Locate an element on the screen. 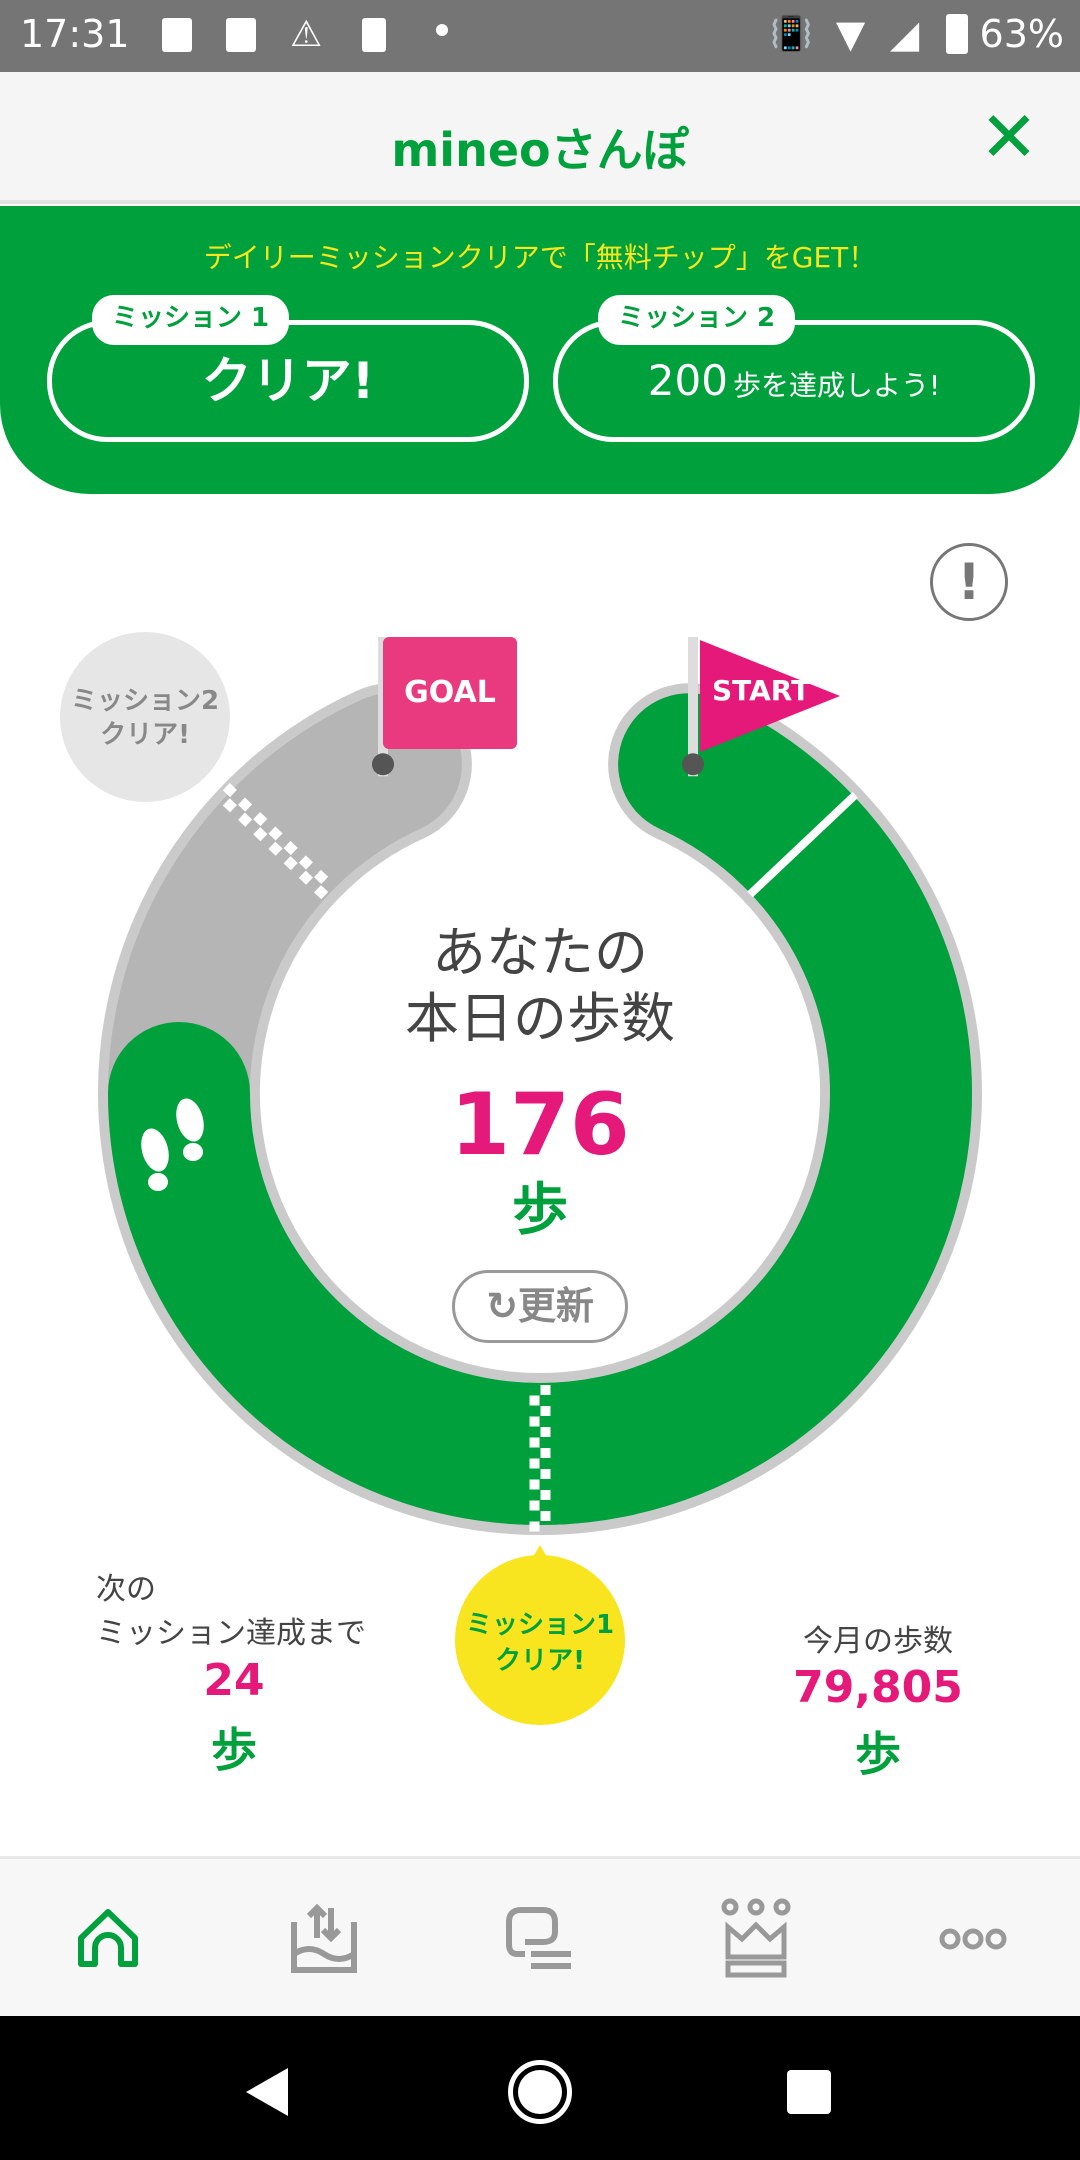  battery-icon is located at coordinates (957, 34).